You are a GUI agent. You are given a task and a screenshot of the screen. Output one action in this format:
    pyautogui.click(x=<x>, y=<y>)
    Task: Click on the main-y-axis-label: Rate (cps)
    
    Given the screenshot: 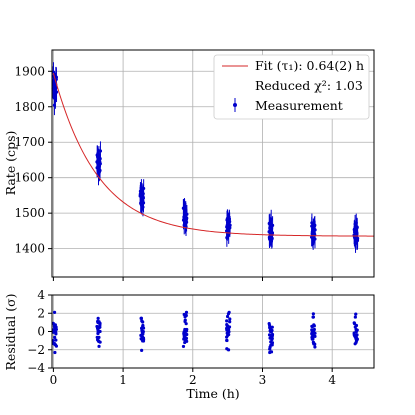 What is the action you would take?
    pyautogui.click(x=10, y=163)
    